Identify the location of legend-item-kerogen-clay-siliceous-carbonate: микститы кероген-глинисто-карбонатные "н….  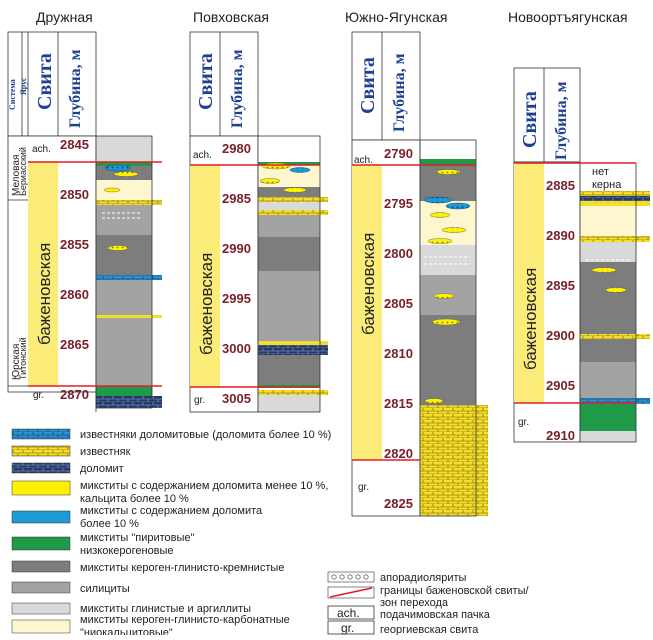
(150, 626).